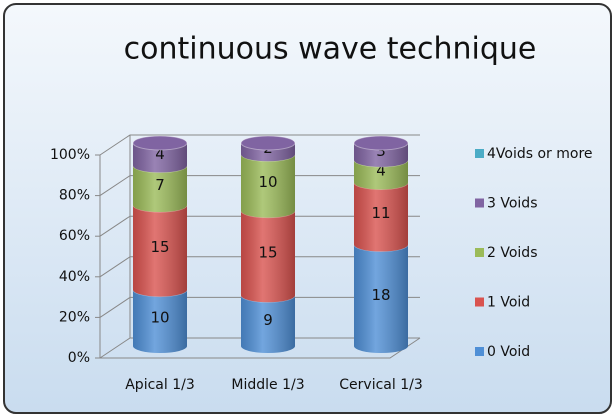 The image size is (615, 417). What do you see at coordinates (268, 320) in the screenshot?
I see `data-label: 9` at bounding box center [268, 320].